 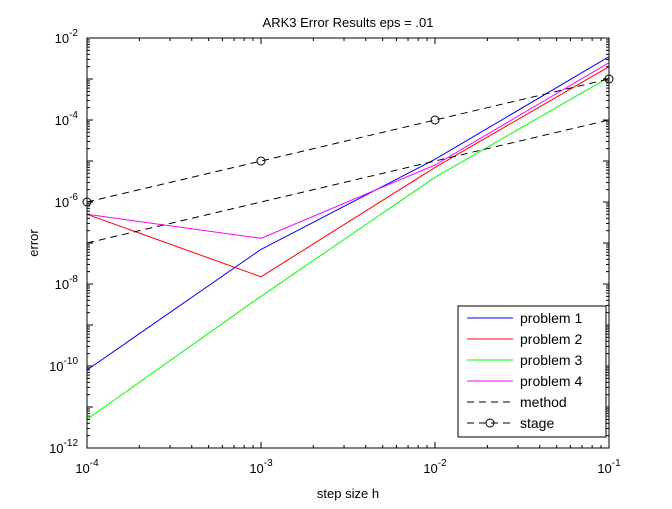 What do you see at coordinates (33, 243) in the screenshot?
I see `y-axis-label: error` at bounding box center [33, 243].